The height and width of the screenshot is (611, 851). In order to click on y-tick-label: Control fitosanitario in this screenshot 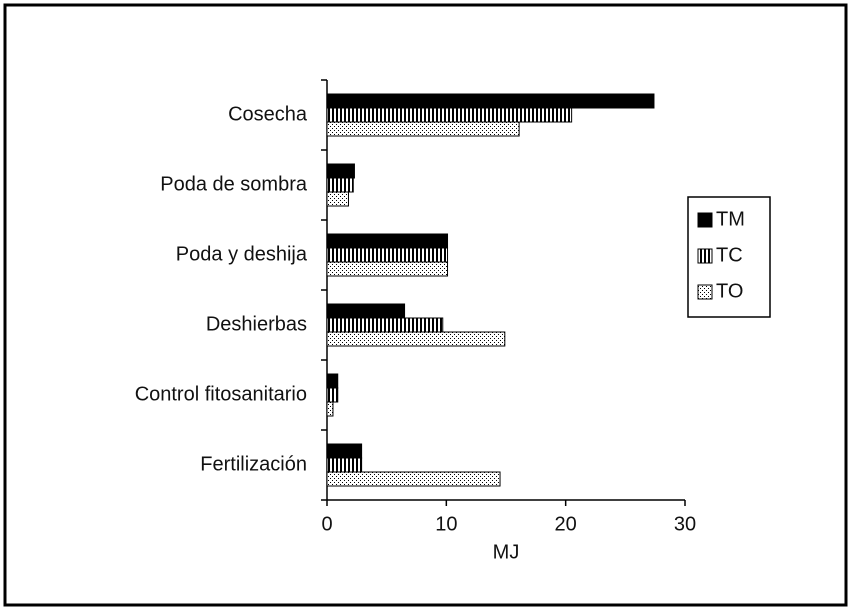, I will do `click(221, 394)`.